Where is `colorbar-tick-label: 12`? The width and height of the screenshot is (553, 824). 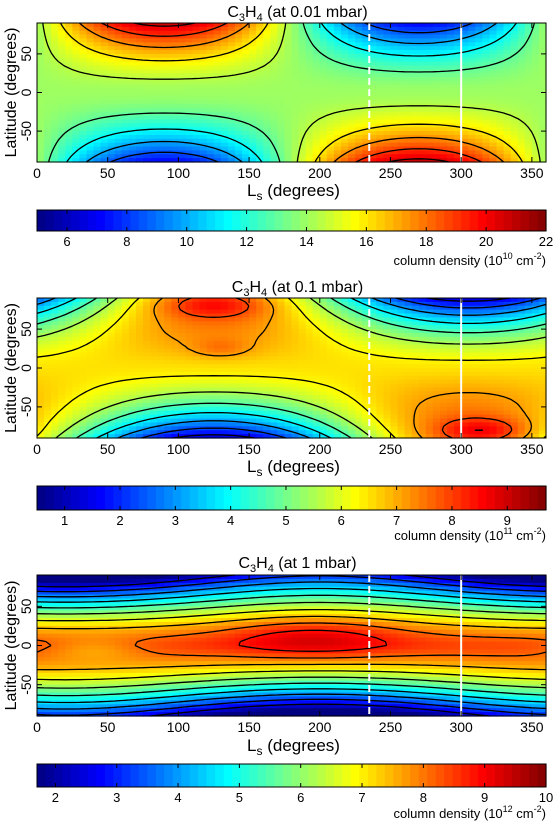 colorbar-tick-label: 12 is located at coordinates (246, 241).